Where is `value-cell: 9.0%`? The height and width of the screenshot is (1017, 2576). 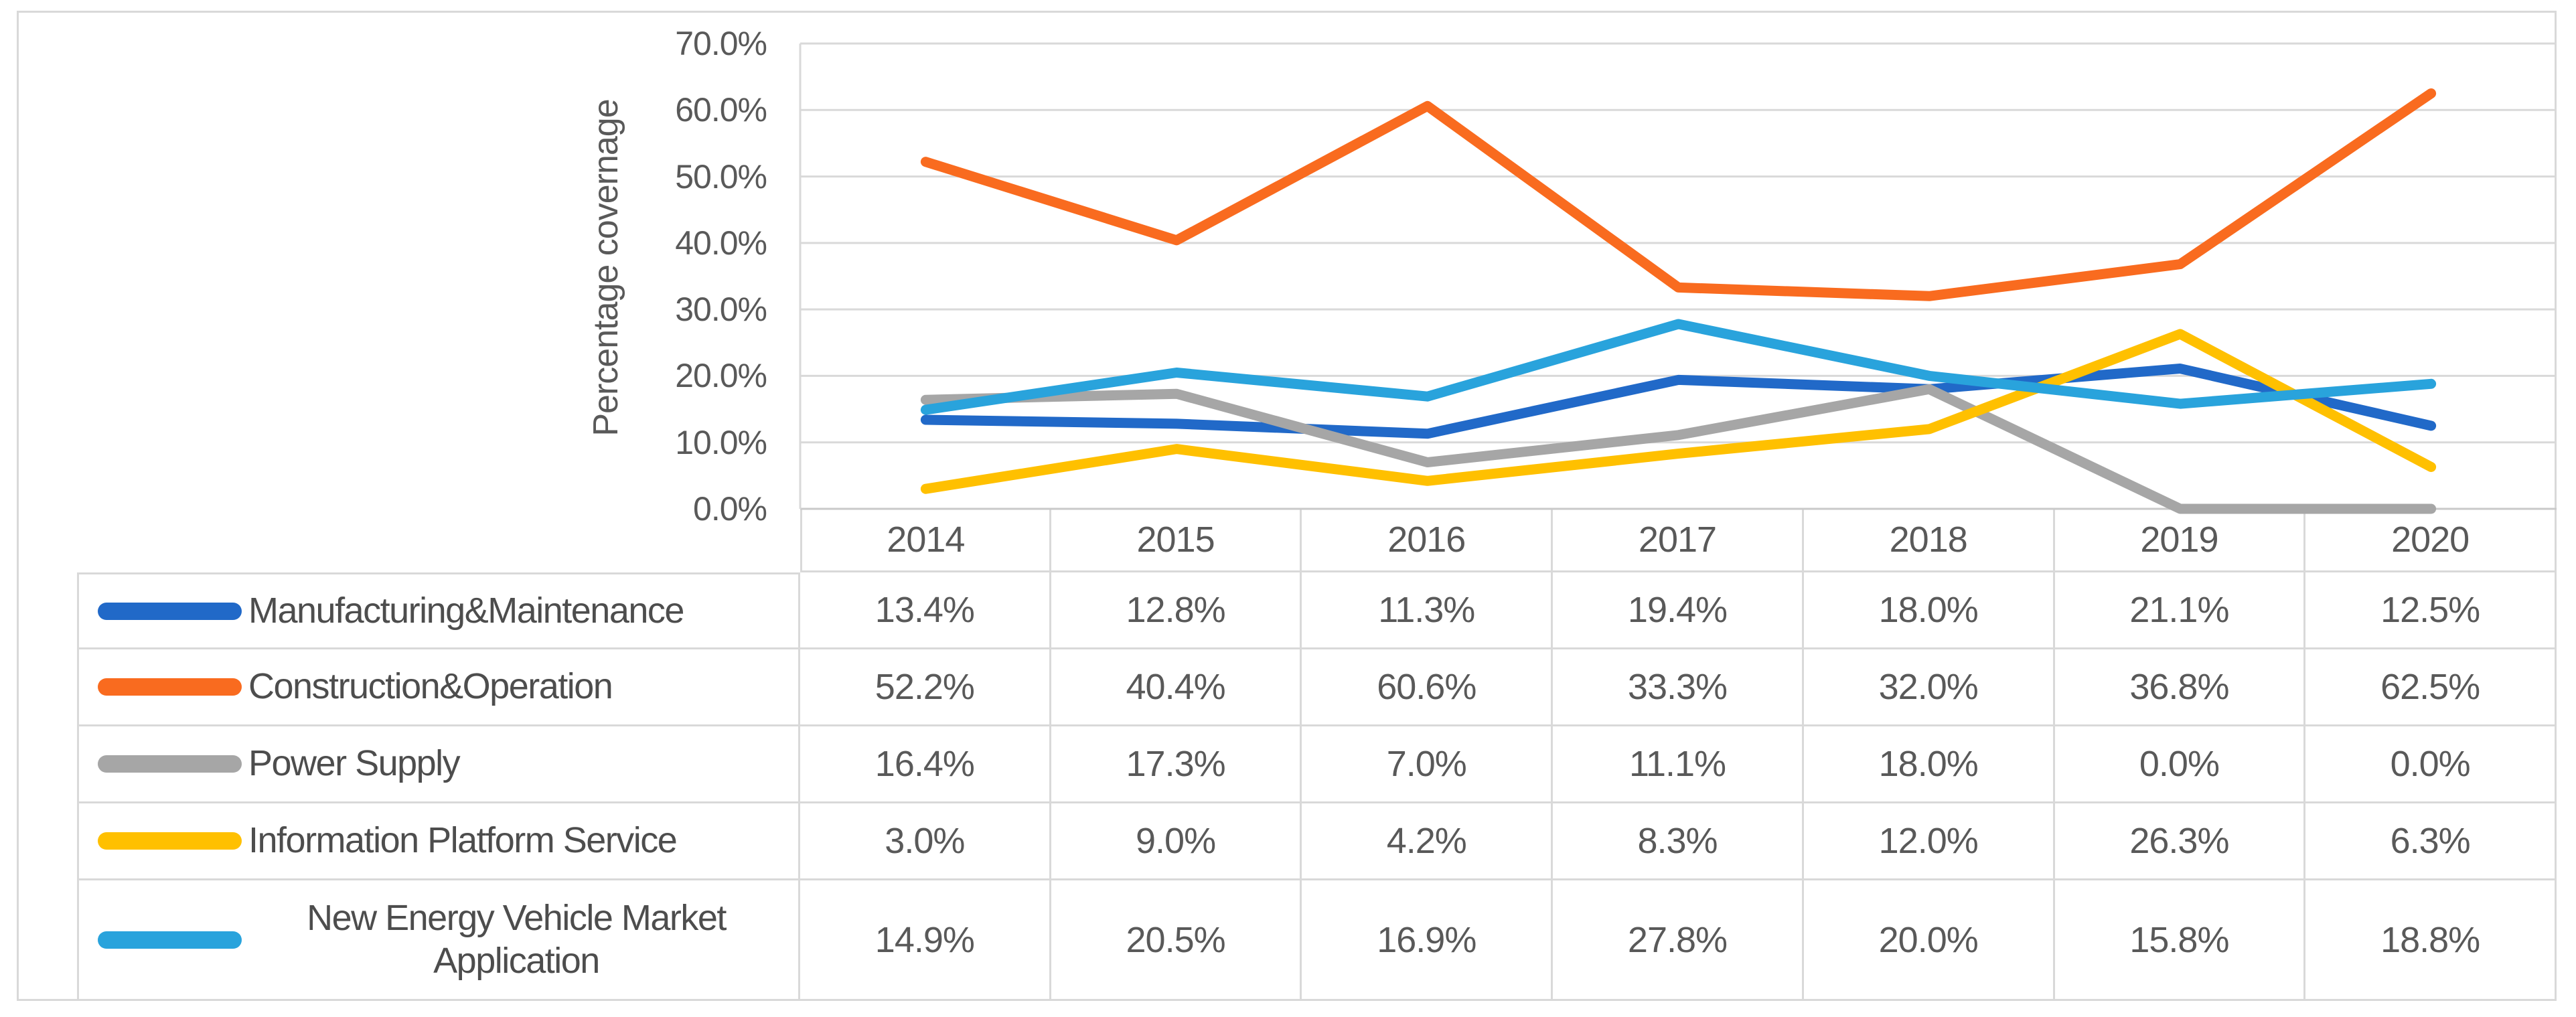
value-cell: 9.0% is located at coordinates (1176, 841).